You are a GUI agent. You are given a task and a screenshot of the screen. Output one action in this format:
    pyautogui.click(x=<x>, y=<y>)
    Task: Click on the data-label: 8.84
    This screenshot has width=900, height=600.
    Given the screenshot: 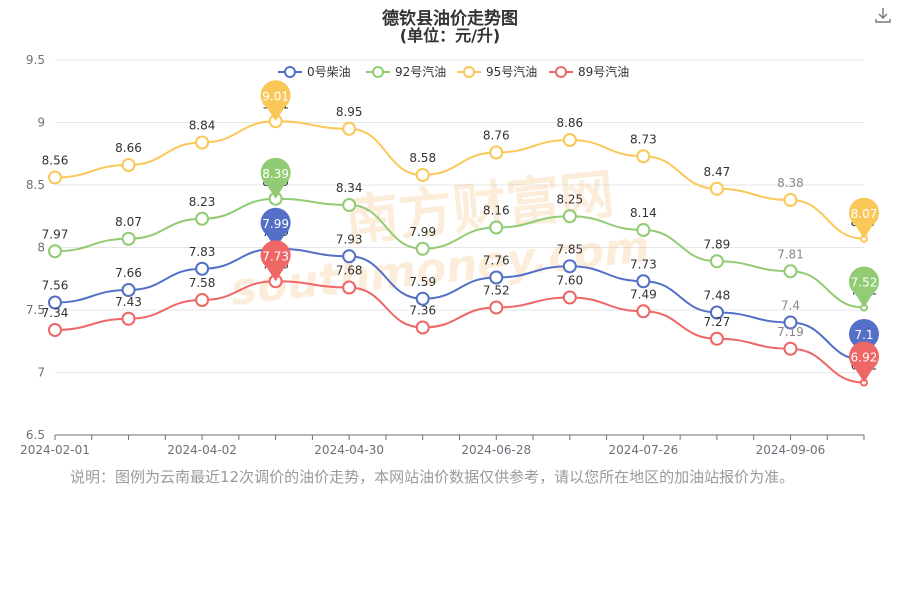 What is the action you would take?
    pyautogui.click(x=202, y=126)
    